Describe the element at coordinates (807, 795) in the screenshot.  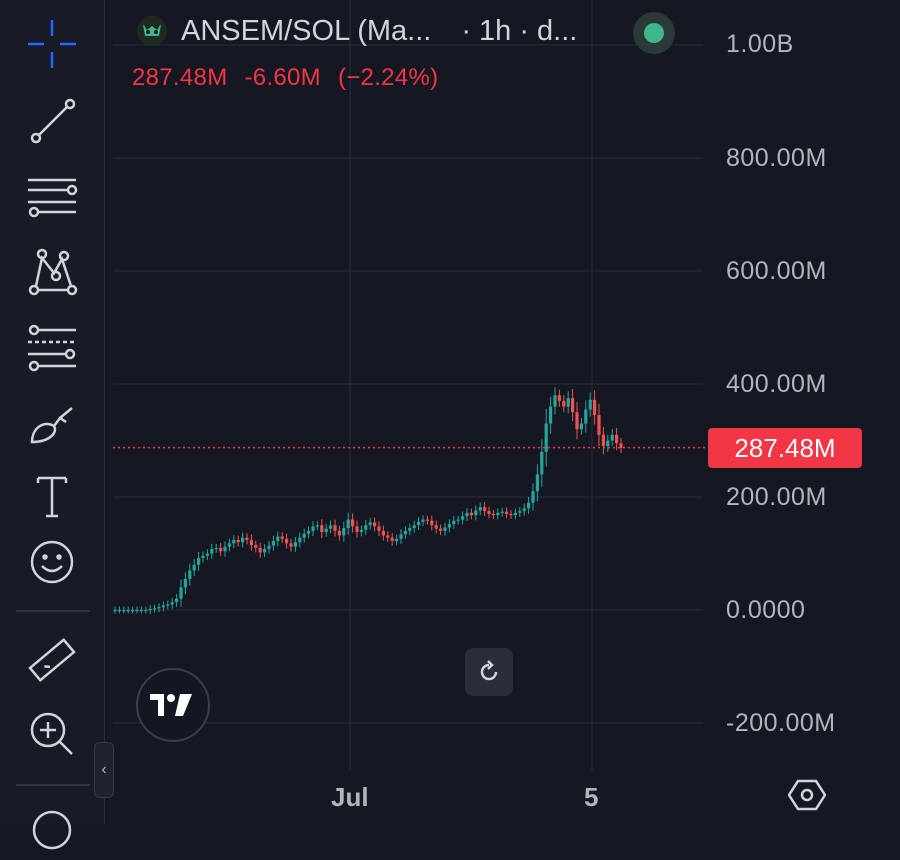
I see `settings-icon` at that location.